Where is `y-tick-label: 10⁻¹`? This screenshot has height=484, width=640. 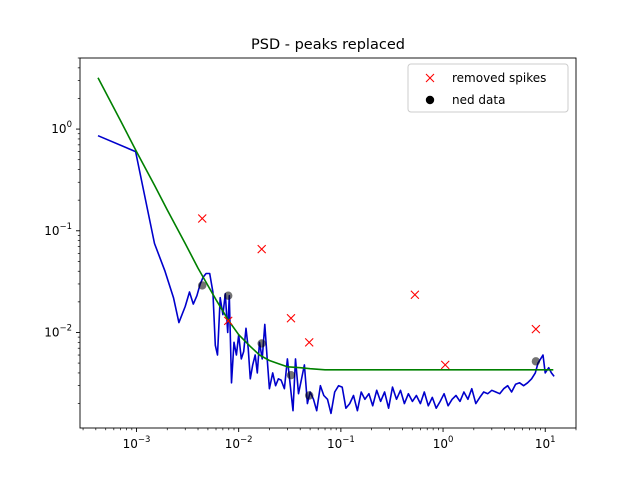
y-tick-label: 10⁻¹ is located at coordinates (58, 230).